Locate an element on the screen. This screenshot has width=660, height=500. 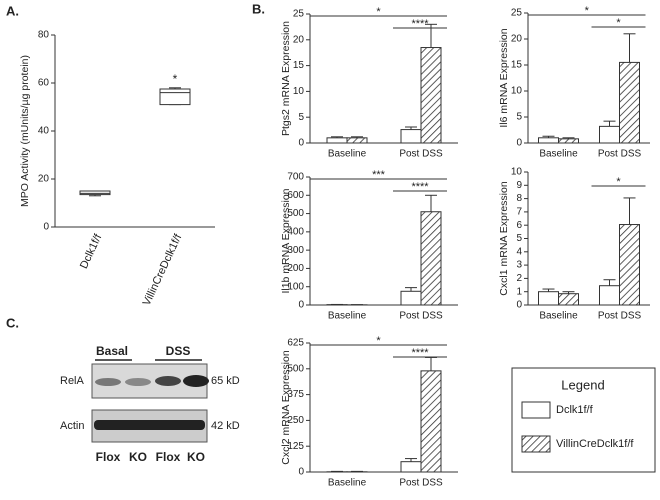
y-tick-label: 100 is located at coordinates (295, 286).